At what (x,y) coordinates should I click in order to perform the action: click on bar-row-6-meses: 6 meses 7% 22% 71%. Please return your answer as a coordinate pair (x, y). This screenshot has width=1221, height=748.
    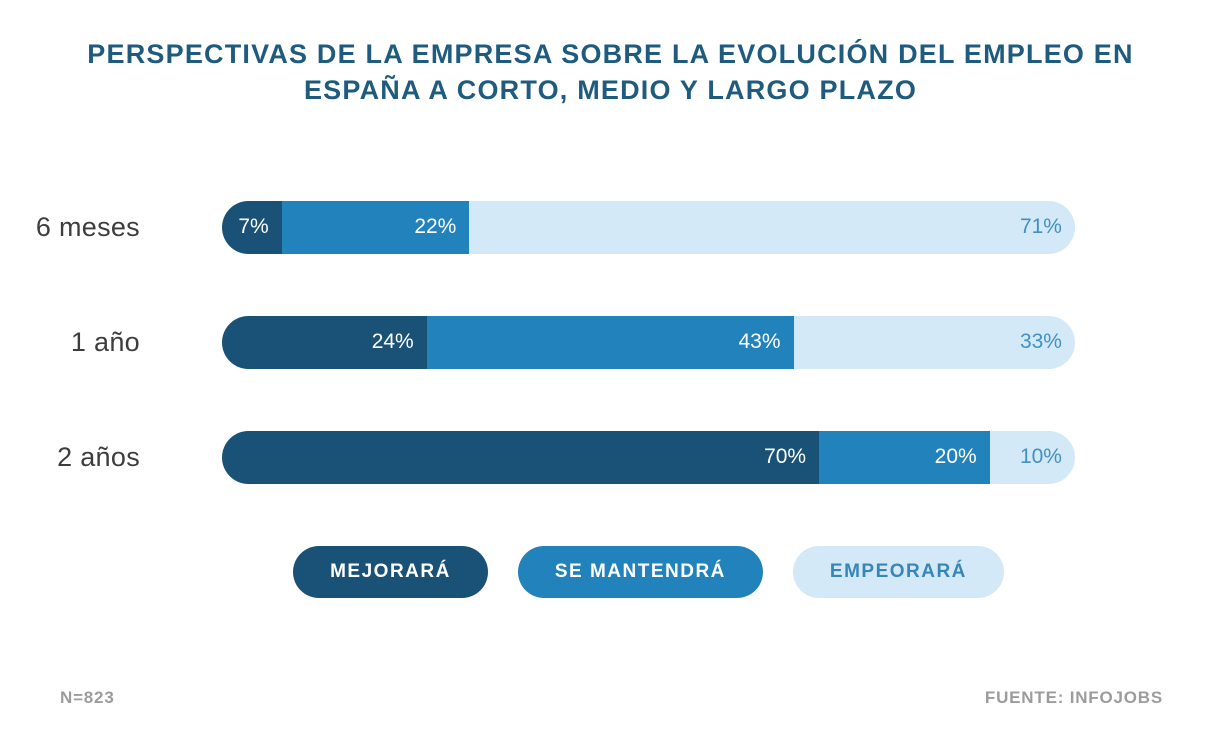
    Looking at the image, I should click on (610, 227).